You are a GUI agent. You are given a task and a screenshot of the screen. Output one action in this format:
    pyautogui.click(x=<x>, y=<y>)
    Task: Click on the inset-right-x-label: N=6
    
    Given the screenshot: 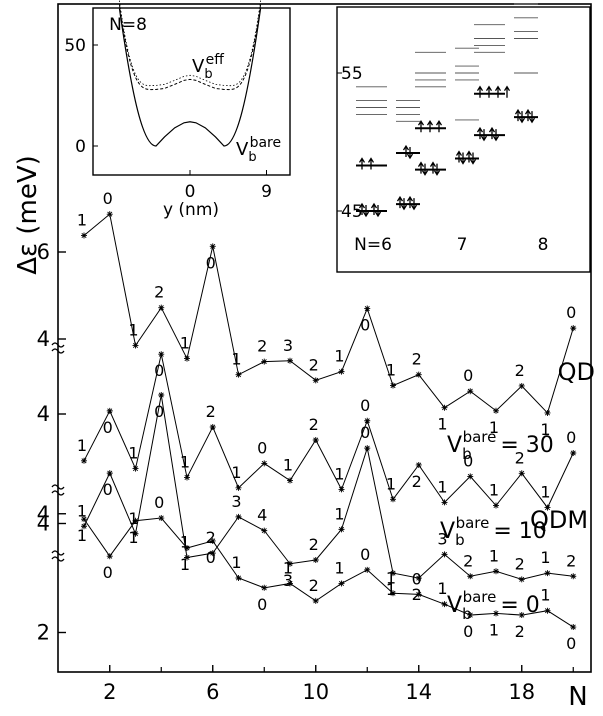 What is the action you would take?
    pyautogui.click(x=373, y=245)
    